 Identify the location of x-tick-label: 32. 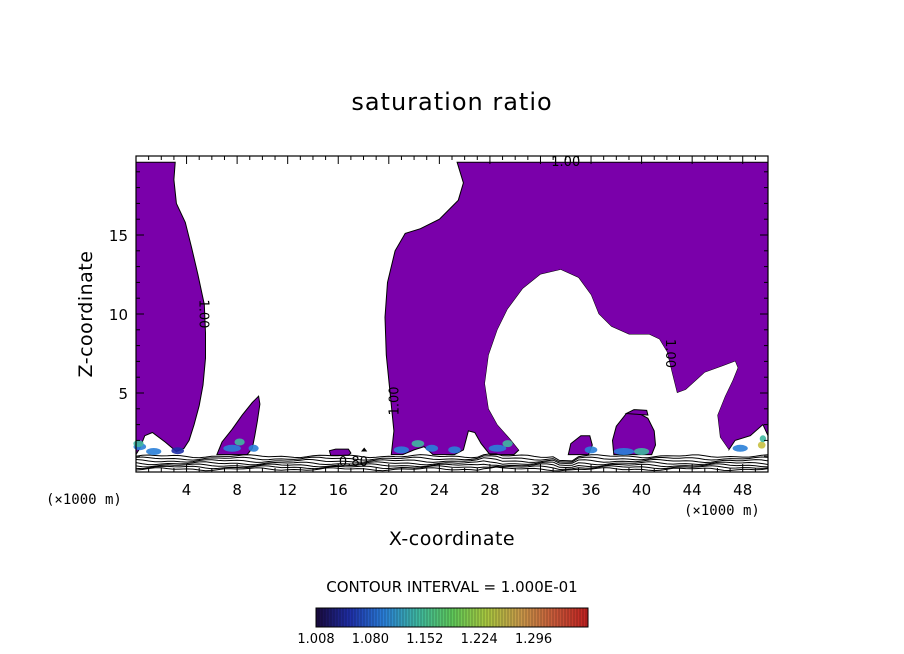
(540, 490).